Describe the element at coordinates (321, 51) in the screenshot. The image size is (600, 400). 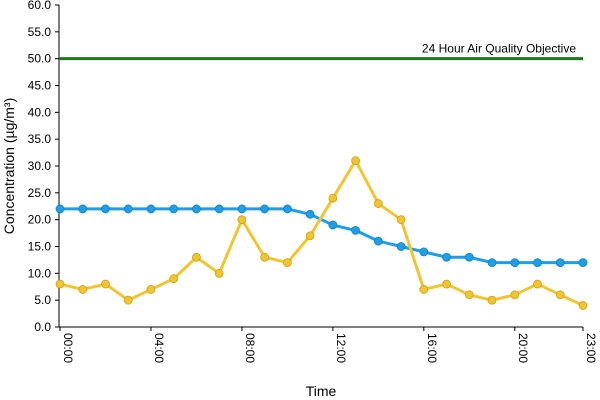
I see `reference-line-group: 24 Hour Air Quality Objective` at that location.